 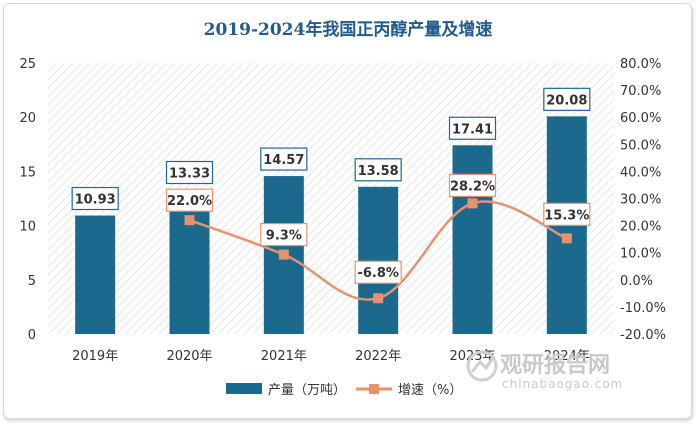 What do you see at coordinates (643, 335) in the screenshot?
I see `right-tick-label: -20.0%` at bounding box center [643, 335].